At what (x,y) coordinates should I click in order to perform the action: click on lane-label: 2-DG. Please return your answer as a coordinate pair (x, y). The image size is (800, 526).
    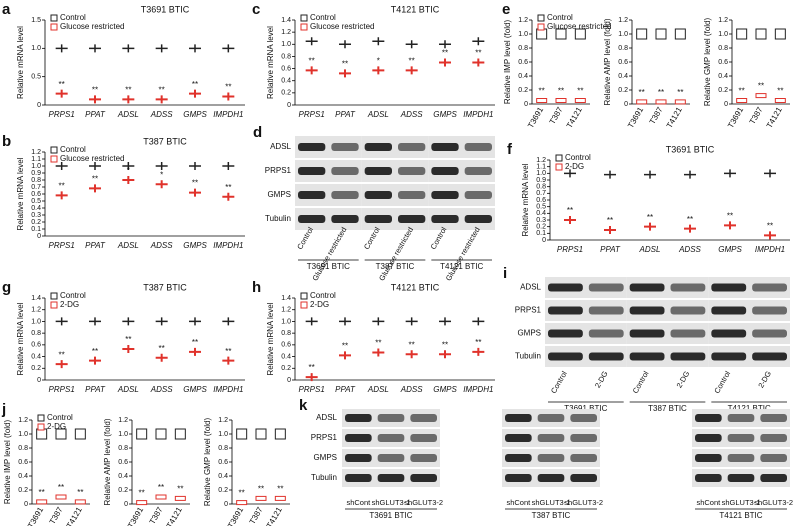
    Looking at the image, I should click on (764, 379).